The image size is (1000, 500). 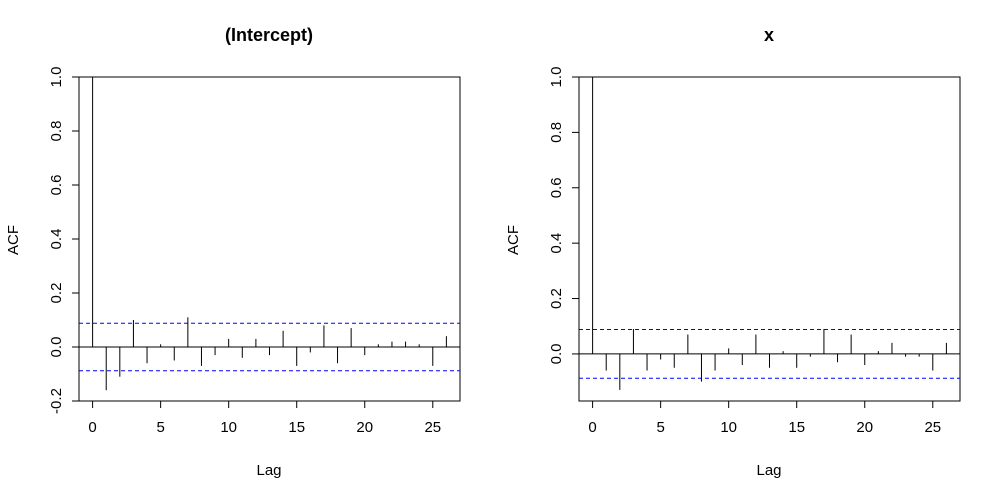 I want to click on chart-title: x, so click(x=769, y=35).